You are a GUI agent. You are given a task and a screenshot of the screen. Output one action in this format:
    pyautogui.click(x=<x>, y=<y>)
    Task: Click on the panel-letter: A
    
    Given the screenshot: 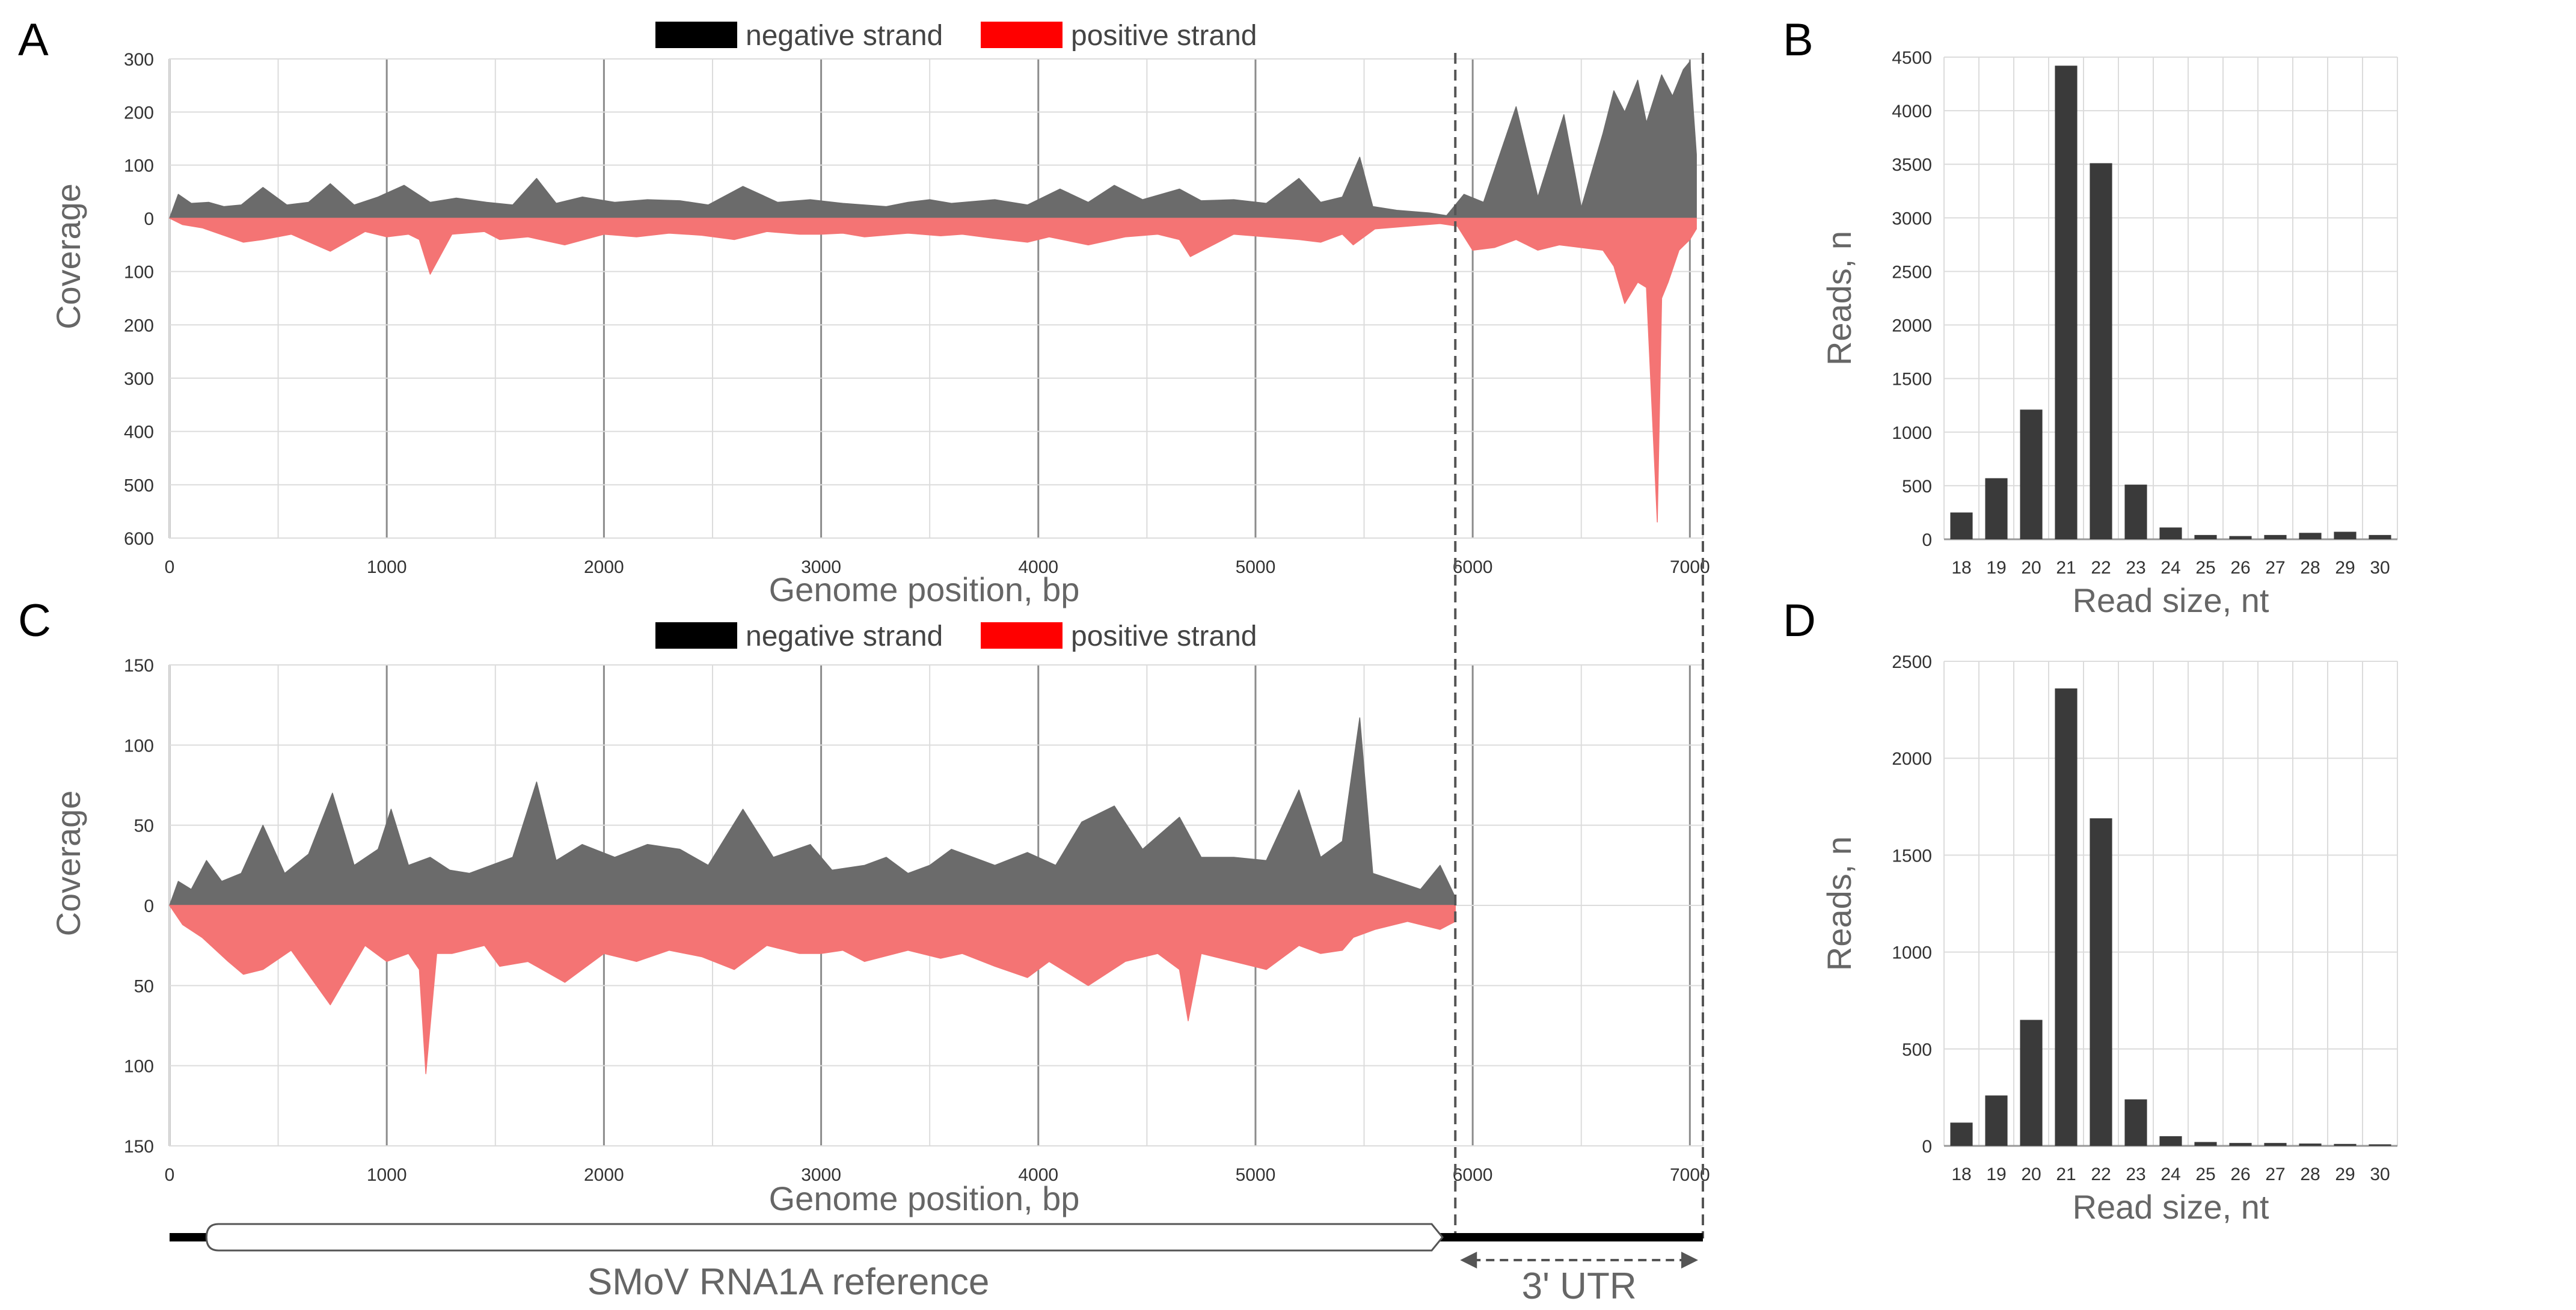 What is the action you would take?
    pyautogui.click(x=33, y=40)
    